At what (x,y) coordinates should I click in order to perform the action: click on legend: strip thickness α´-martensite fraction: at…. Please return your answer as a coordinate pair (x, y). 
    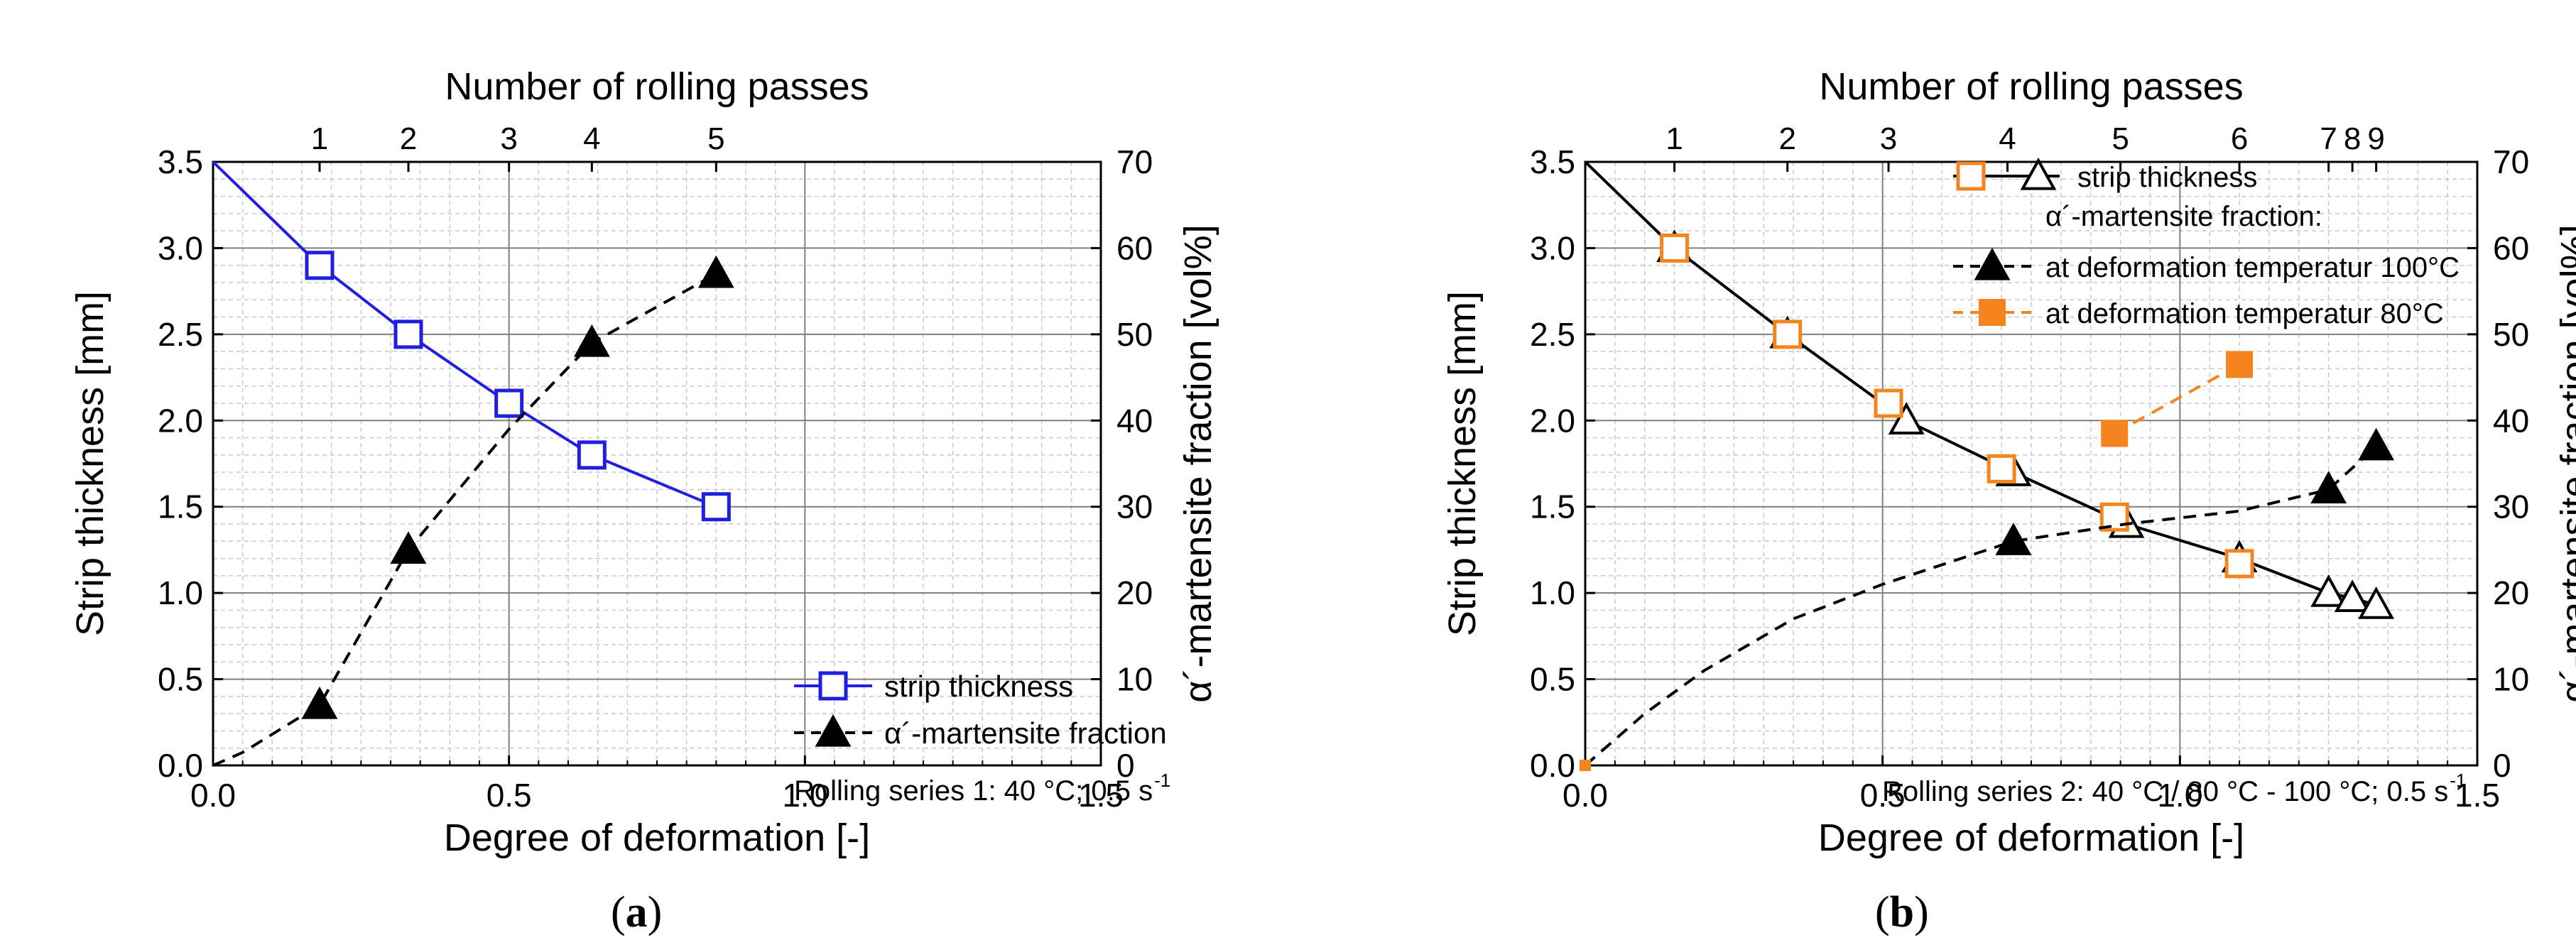
    Looking at the image, I should click on (2206, 243).